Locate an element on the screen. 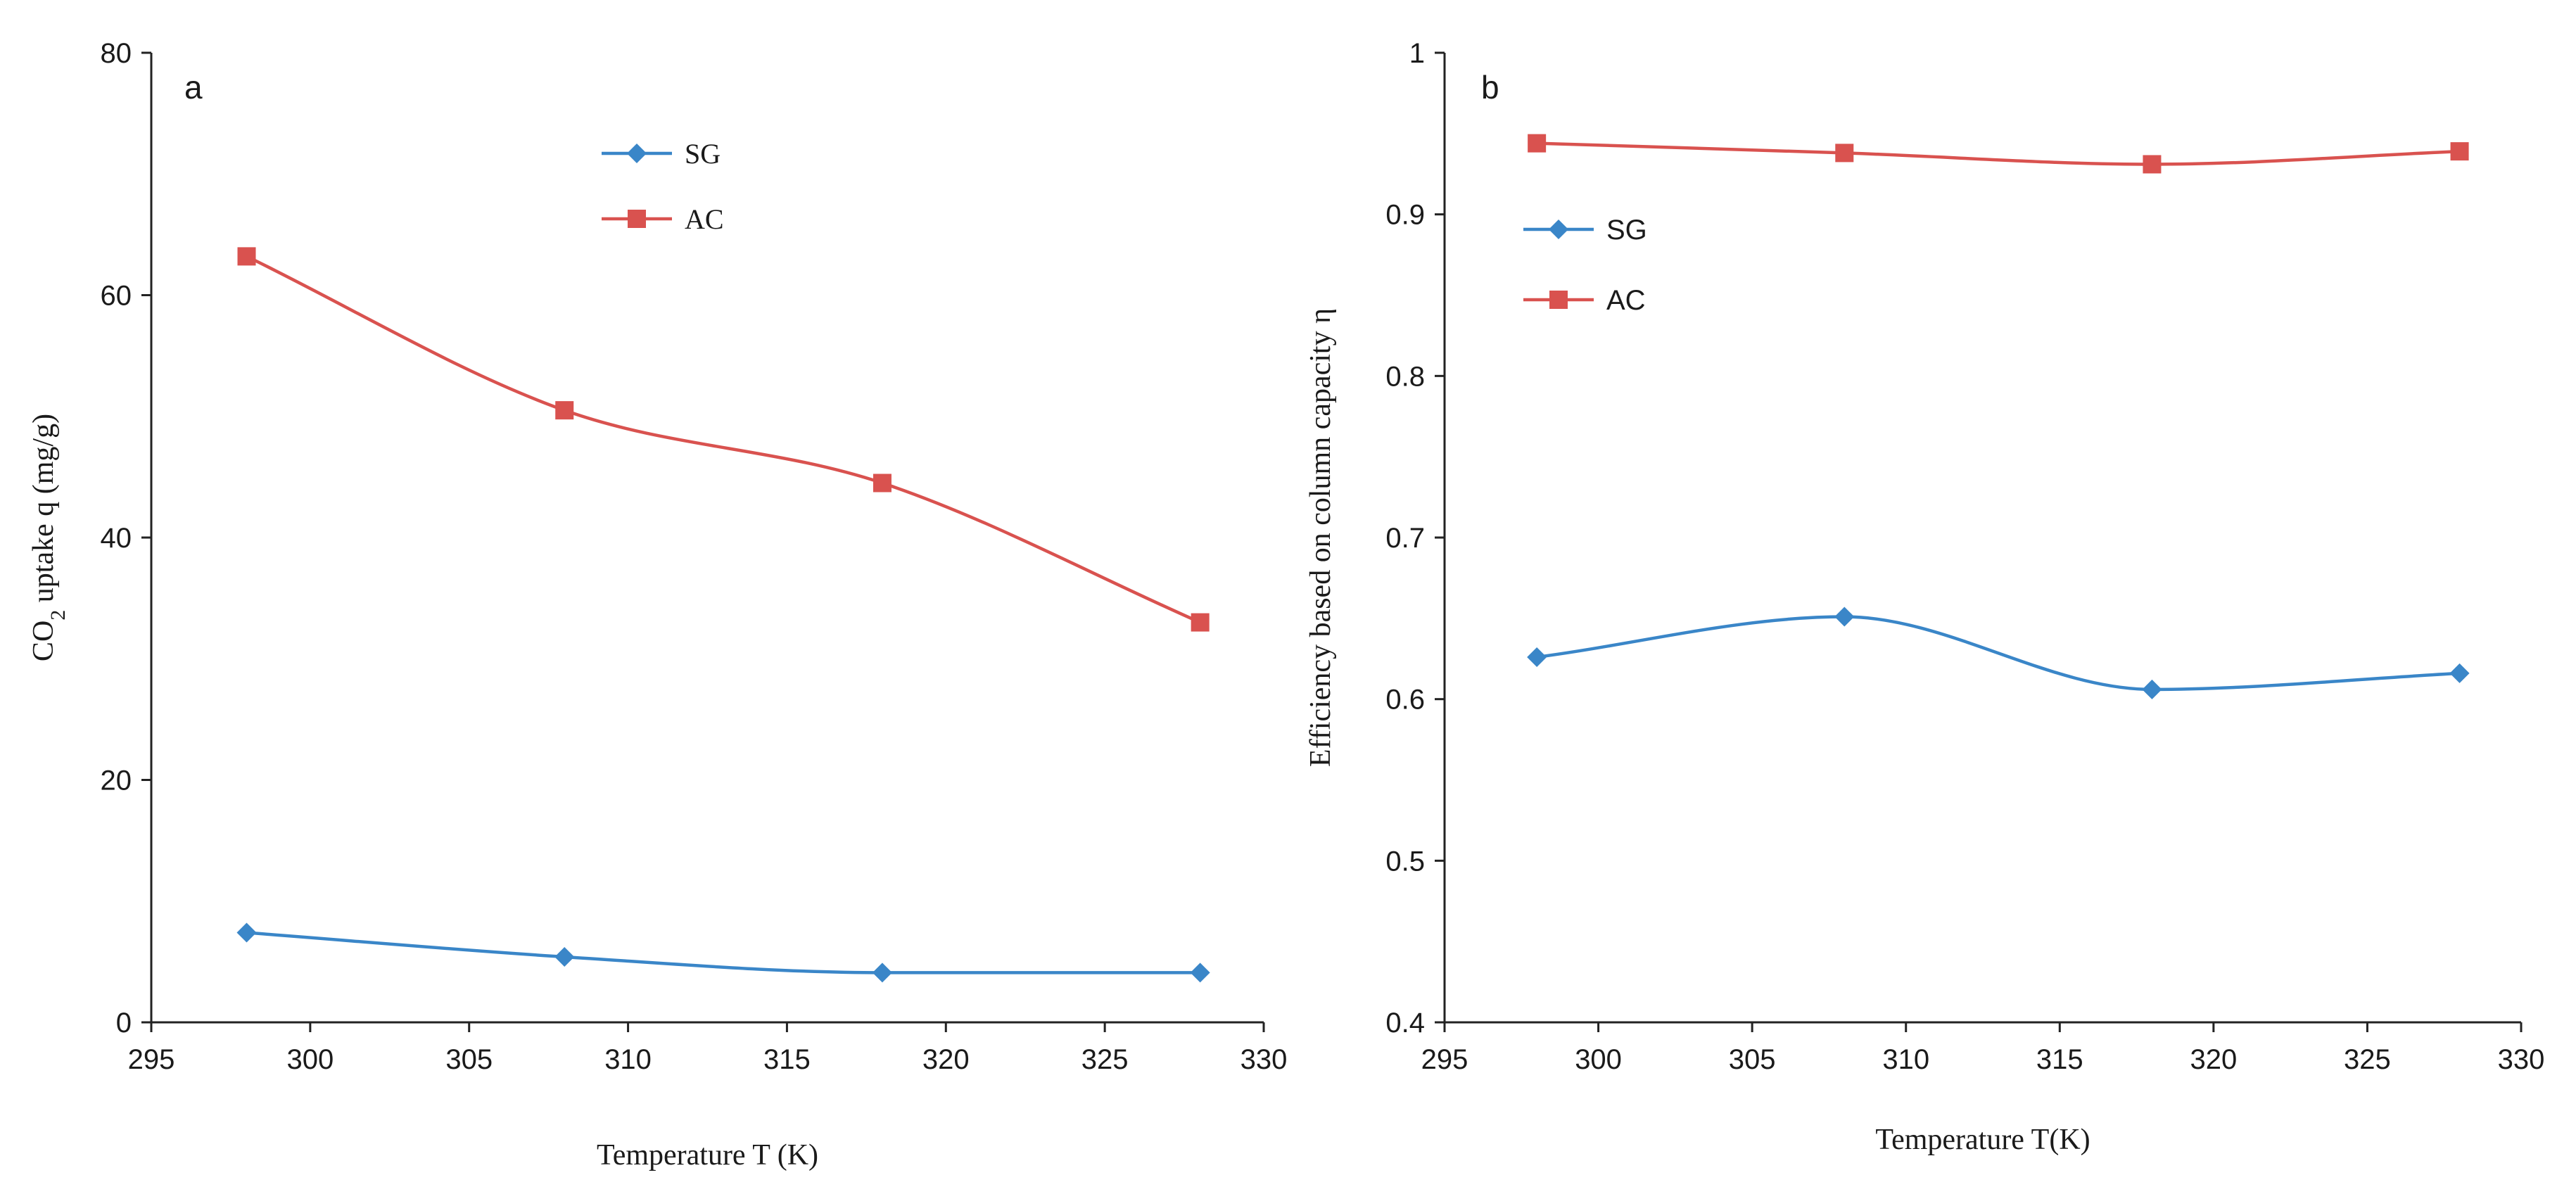 Image resolution: width=2576 pixels, height=1194 pixels. chart-b-y-tick-label: 0.7 is located at coordinates (1405, 538).